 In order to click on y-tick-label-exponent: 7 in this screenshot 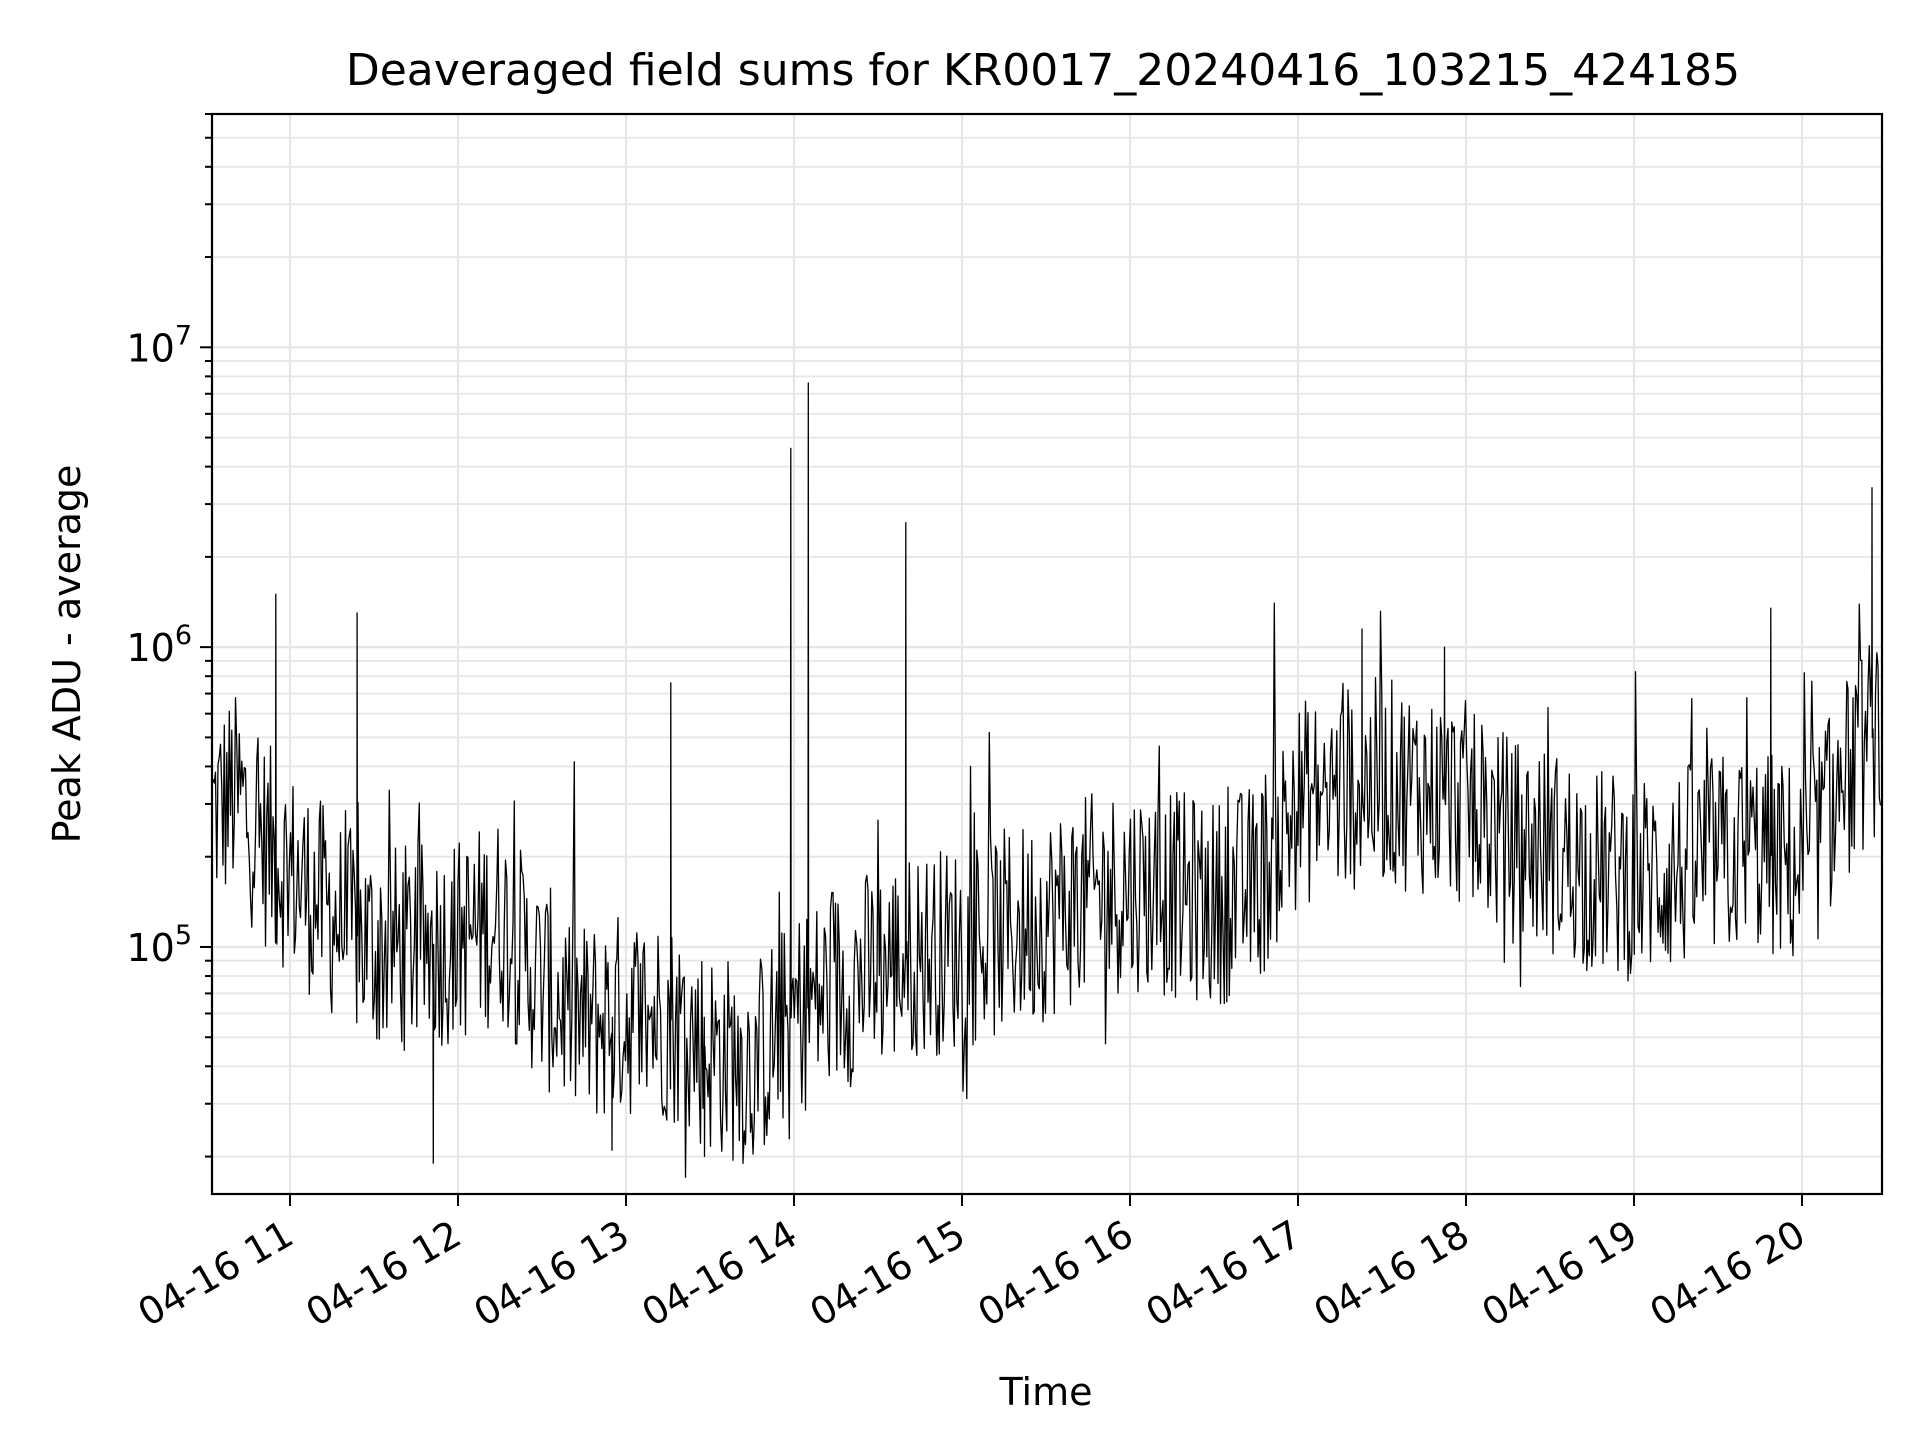, I will do `click(183, 335)`.